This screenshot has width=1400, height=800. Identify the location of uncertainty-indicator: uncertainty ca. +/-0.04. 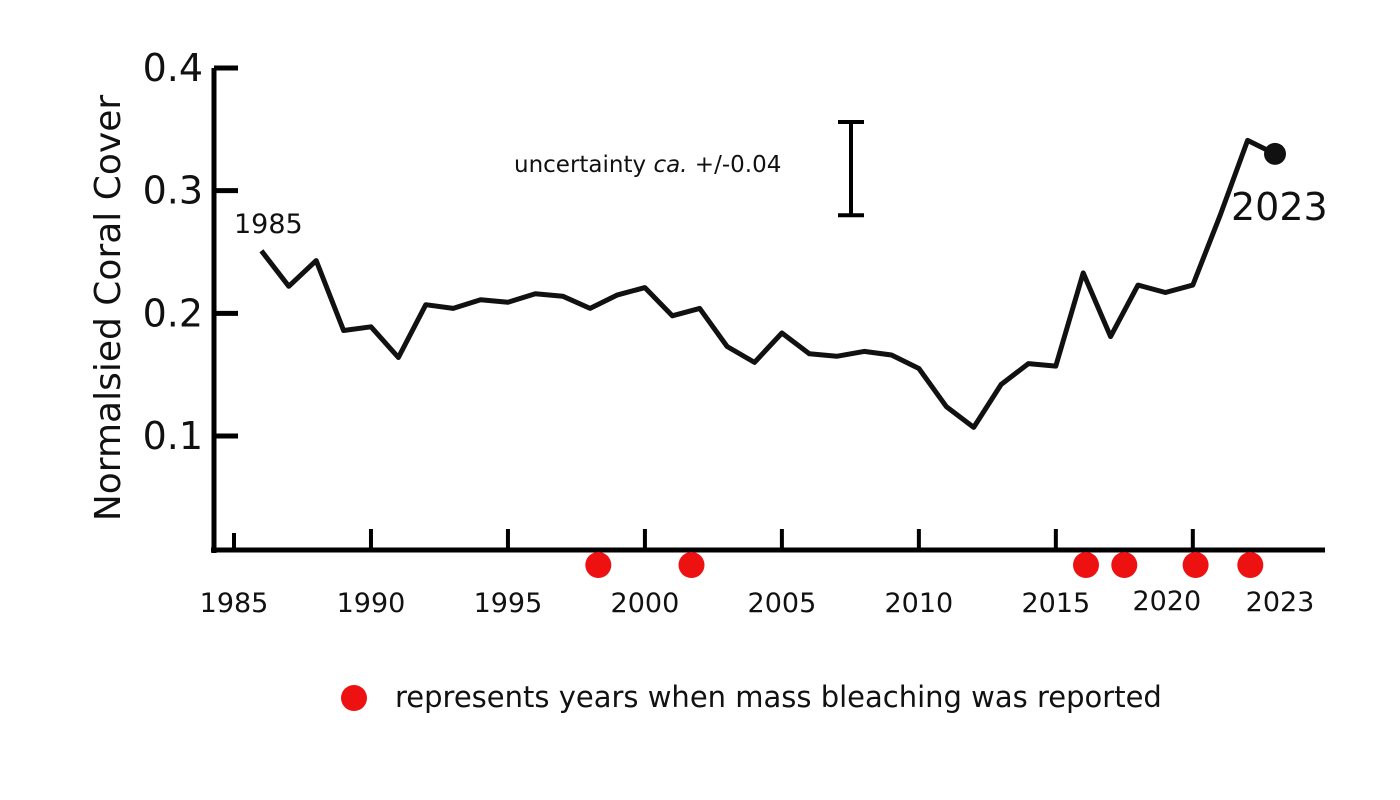
(689, 168).